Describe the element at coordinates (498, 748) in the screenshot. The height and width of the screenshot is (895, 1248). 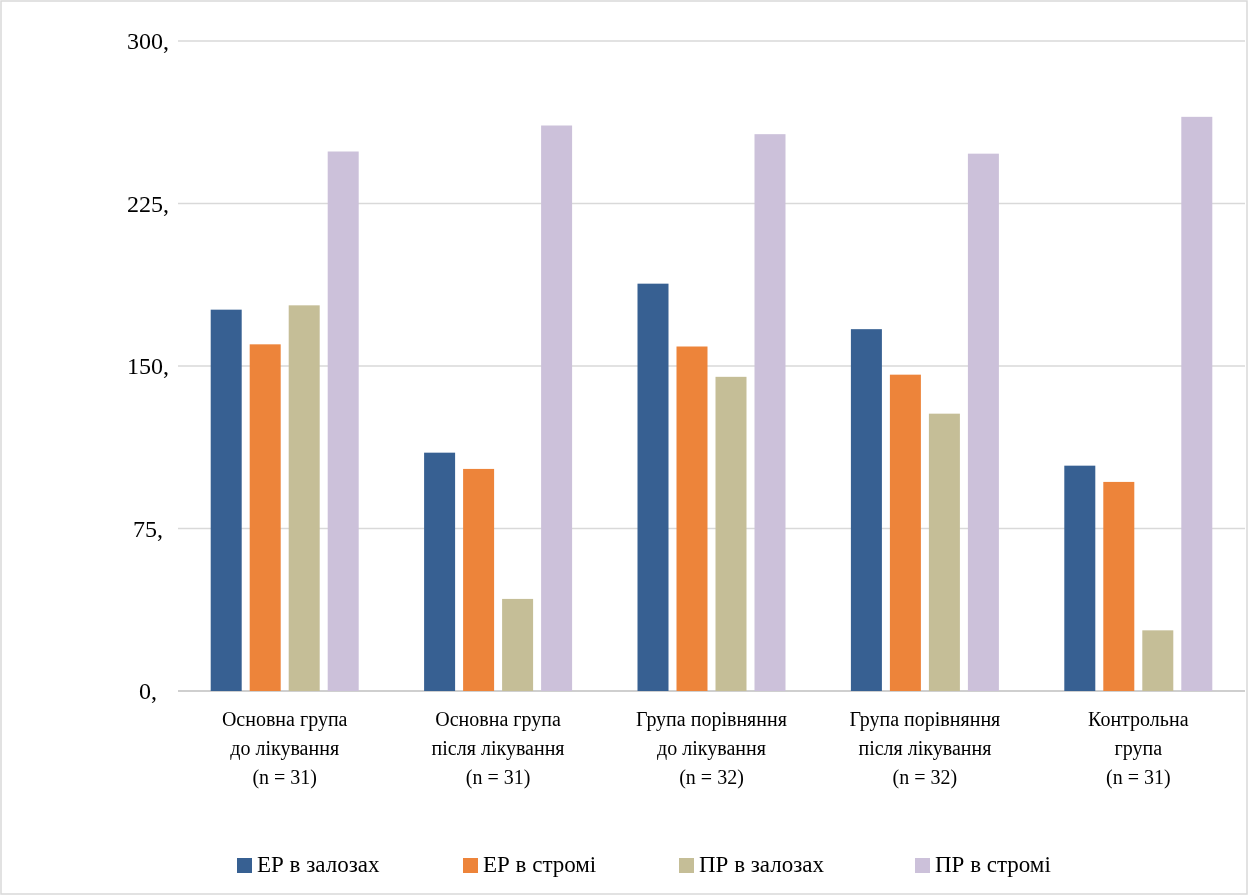
I see `x-tick-label: Основна група після лікування (n = 31)` at that location.